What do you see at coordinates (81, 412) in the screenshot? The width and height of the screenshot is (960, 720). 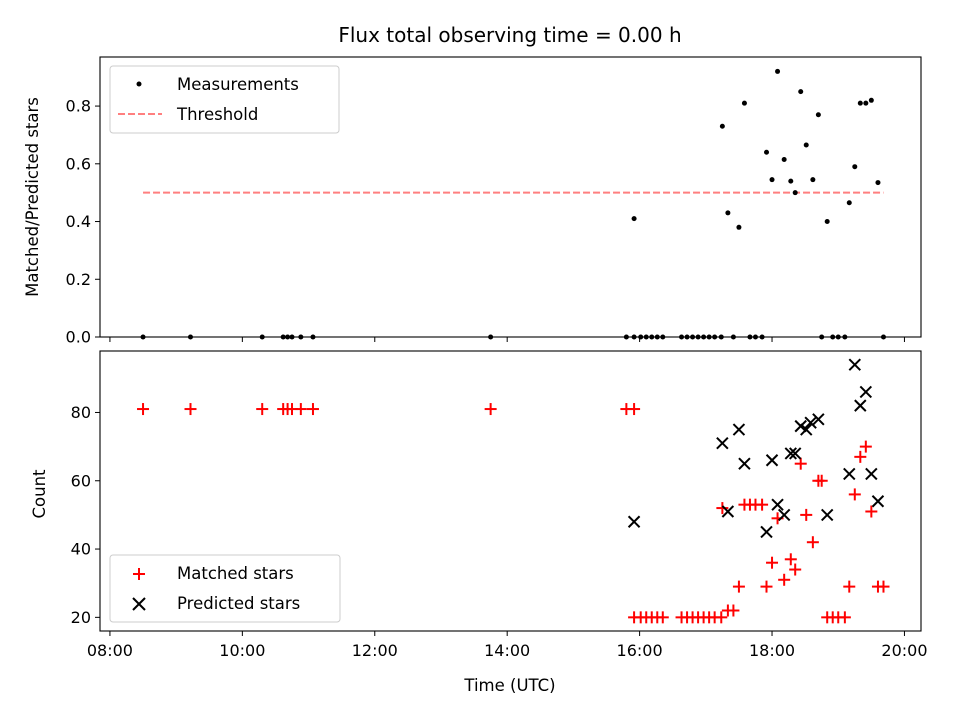 I see `bottom-y-tick-label: 80` at bounding box center [81, 412].